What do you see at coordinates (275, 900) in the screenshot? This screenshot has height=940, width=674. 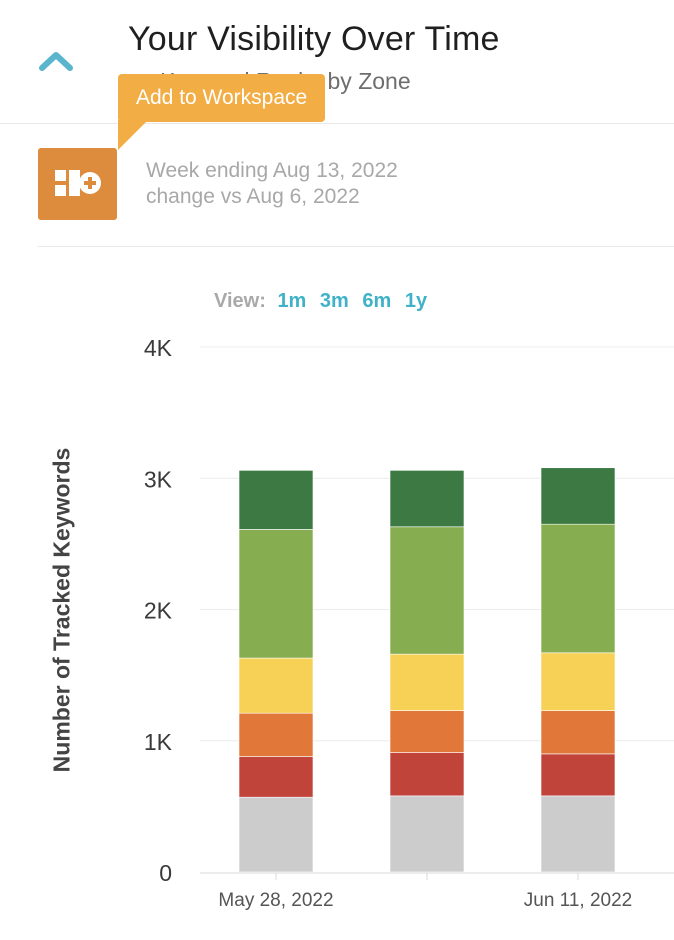 I see `x-tick-label: May 28, 2022` at bounding box center [275, 900].